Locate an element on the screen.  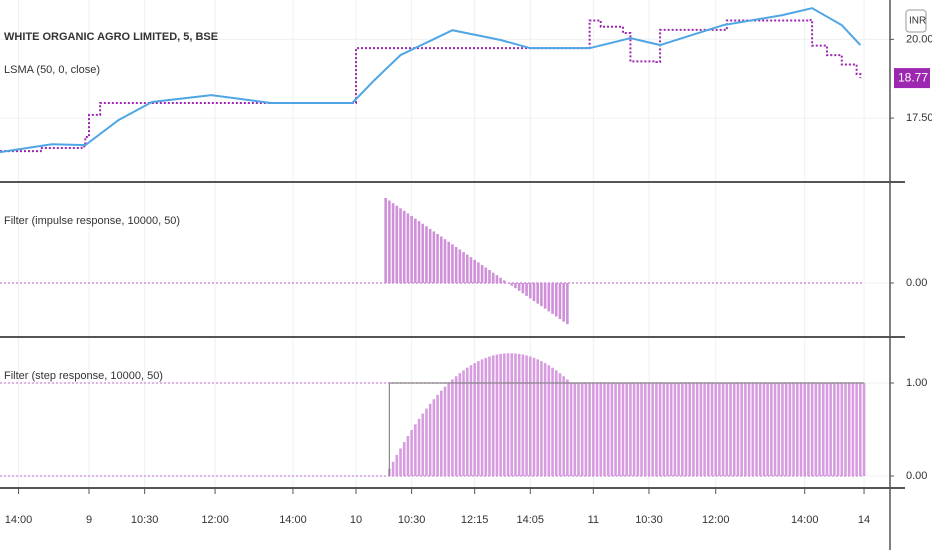
x-tick-label: 12:15 is located at coordinates (475, 520).